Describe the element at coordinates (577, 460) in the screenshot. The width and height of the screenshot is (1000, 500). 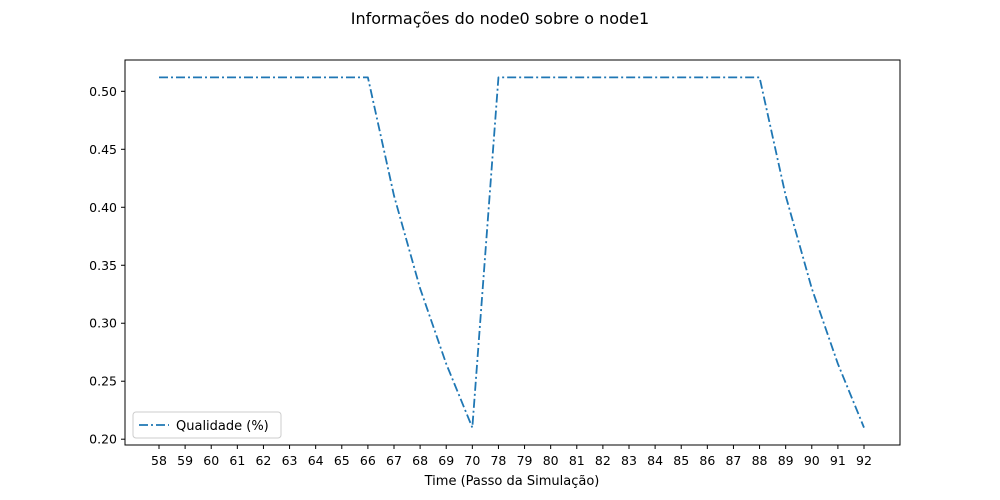
I see `x-tick-label: 81` at that location.